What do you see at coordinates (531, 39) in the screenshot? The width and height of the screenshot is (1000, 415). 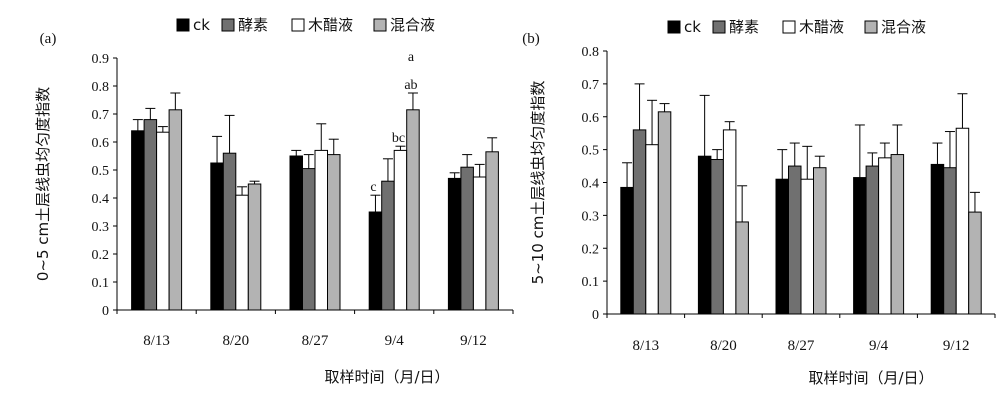 I see `panel-label: (b)` at bounding box center [531, 39].